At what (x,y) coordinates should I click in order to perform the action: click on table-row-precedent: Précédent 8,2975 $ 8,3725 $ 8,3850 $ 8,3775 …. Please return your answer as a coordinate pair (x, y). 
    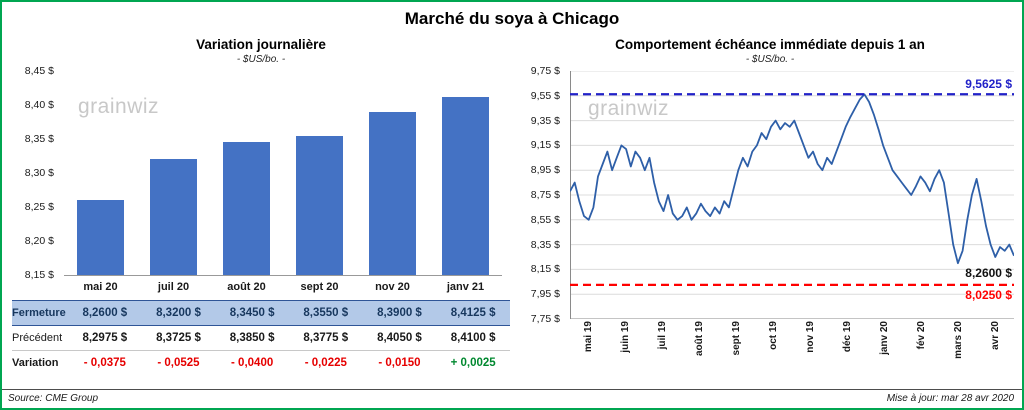
    Looking at the image, I should click on (261, 338).